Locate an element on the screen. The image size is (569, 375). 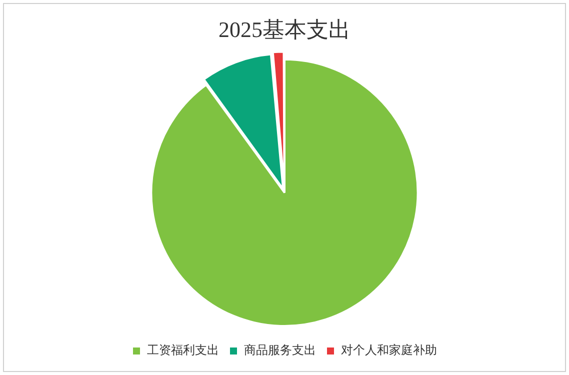
legend-label: 商品服务支出 is located at coordinates (280, 350).